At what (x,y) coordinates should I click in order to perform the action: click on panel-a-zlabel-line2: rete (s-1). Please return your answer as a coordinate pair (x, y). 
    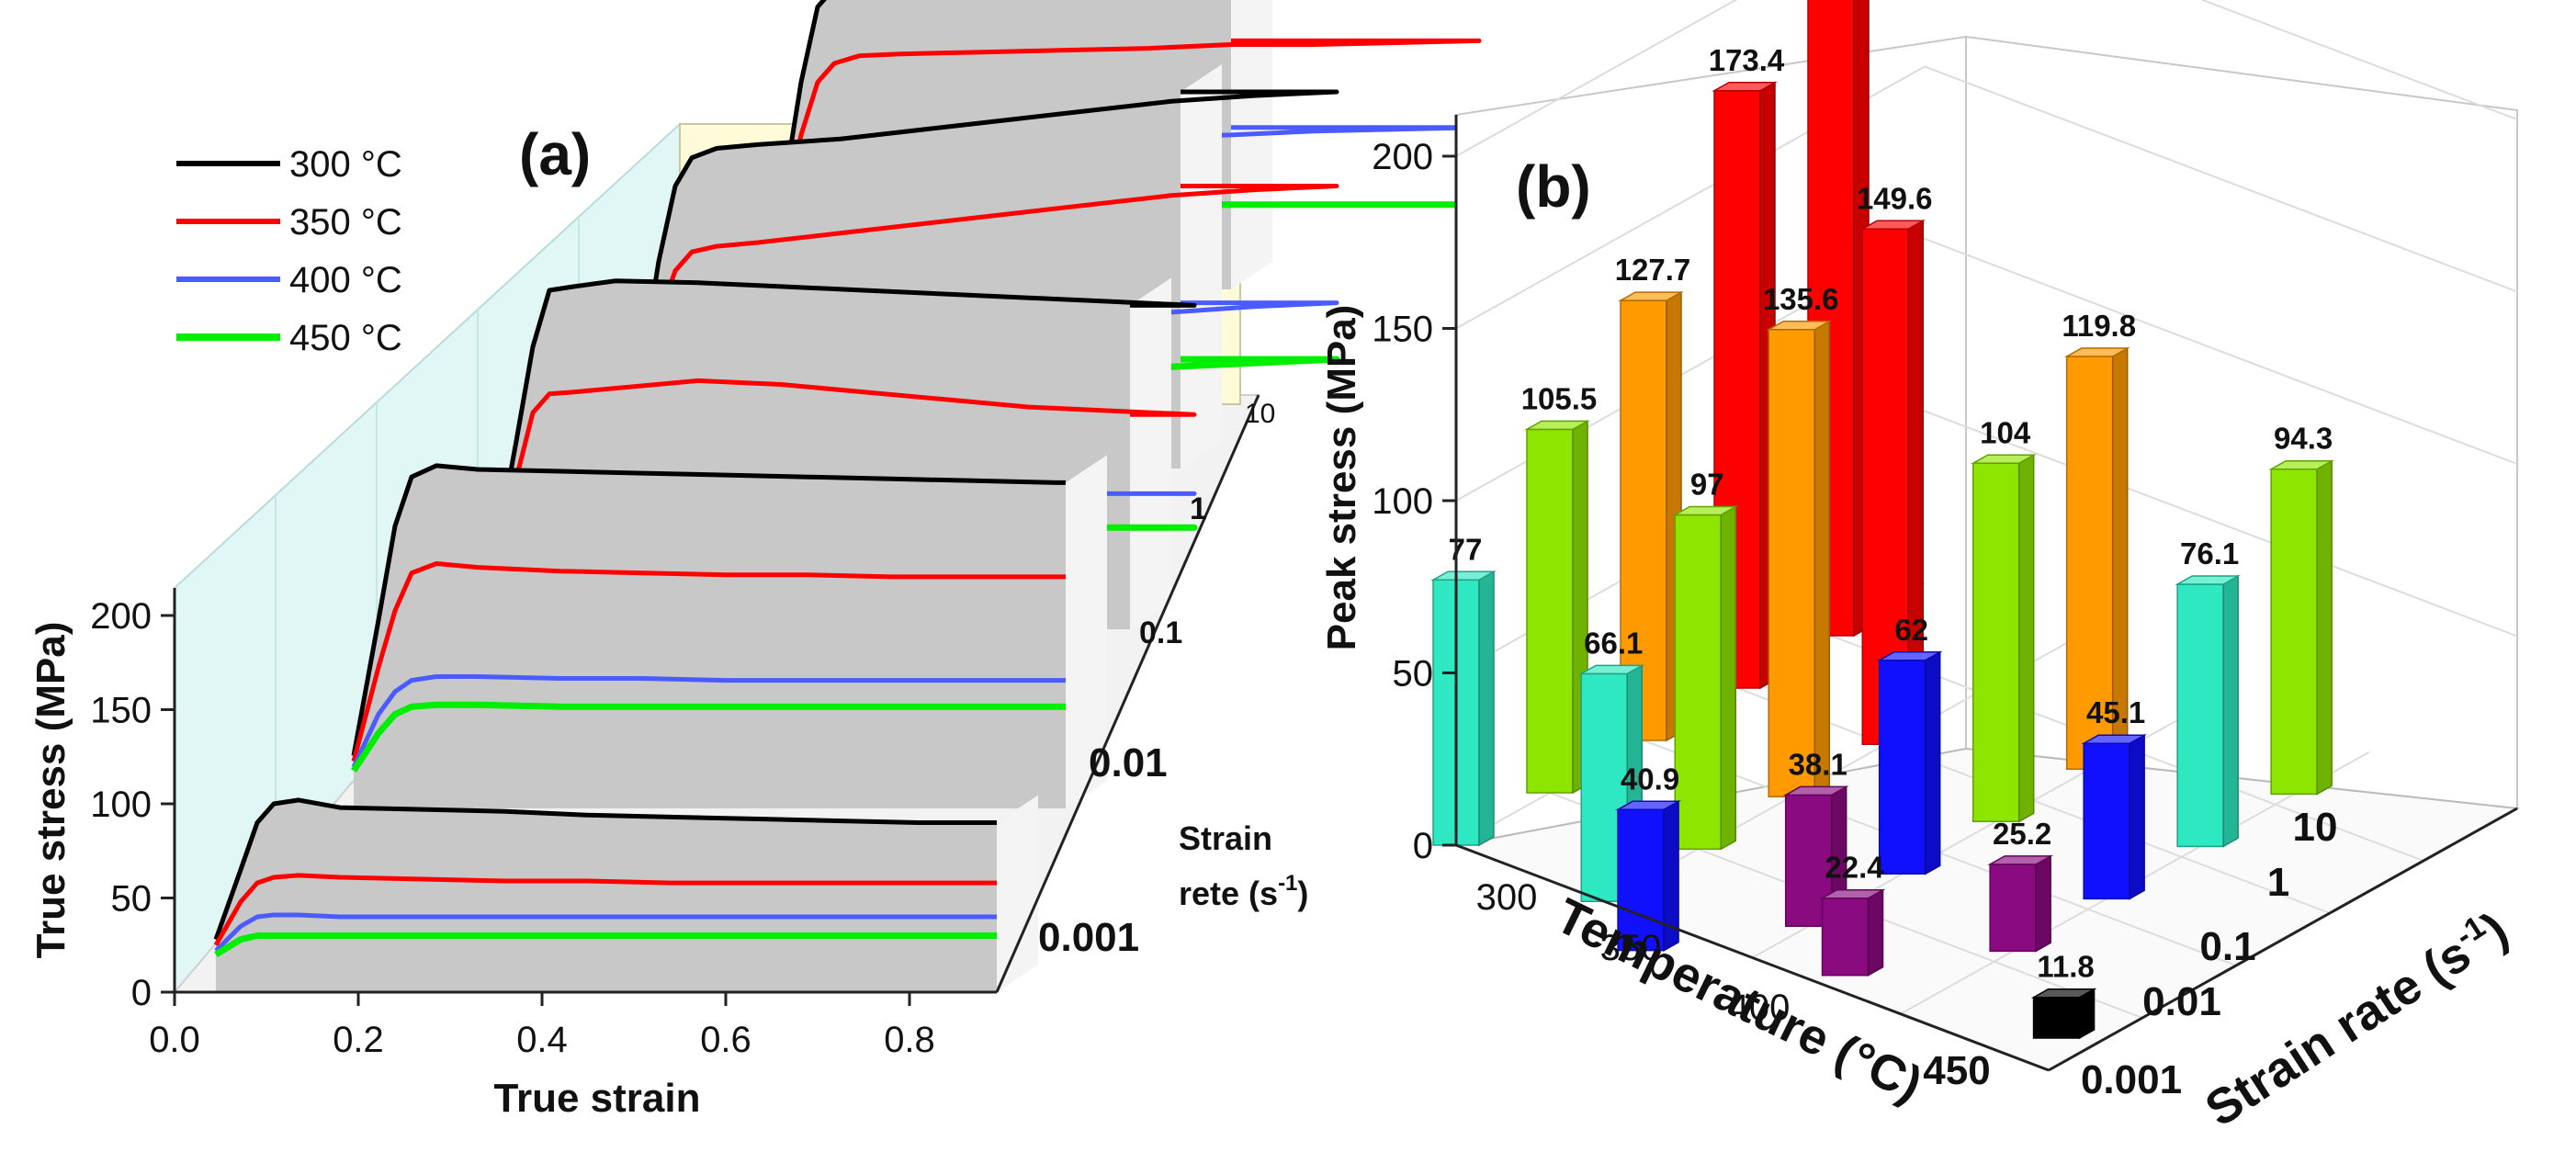
    Looking at the image, I should click on (1243, 892).